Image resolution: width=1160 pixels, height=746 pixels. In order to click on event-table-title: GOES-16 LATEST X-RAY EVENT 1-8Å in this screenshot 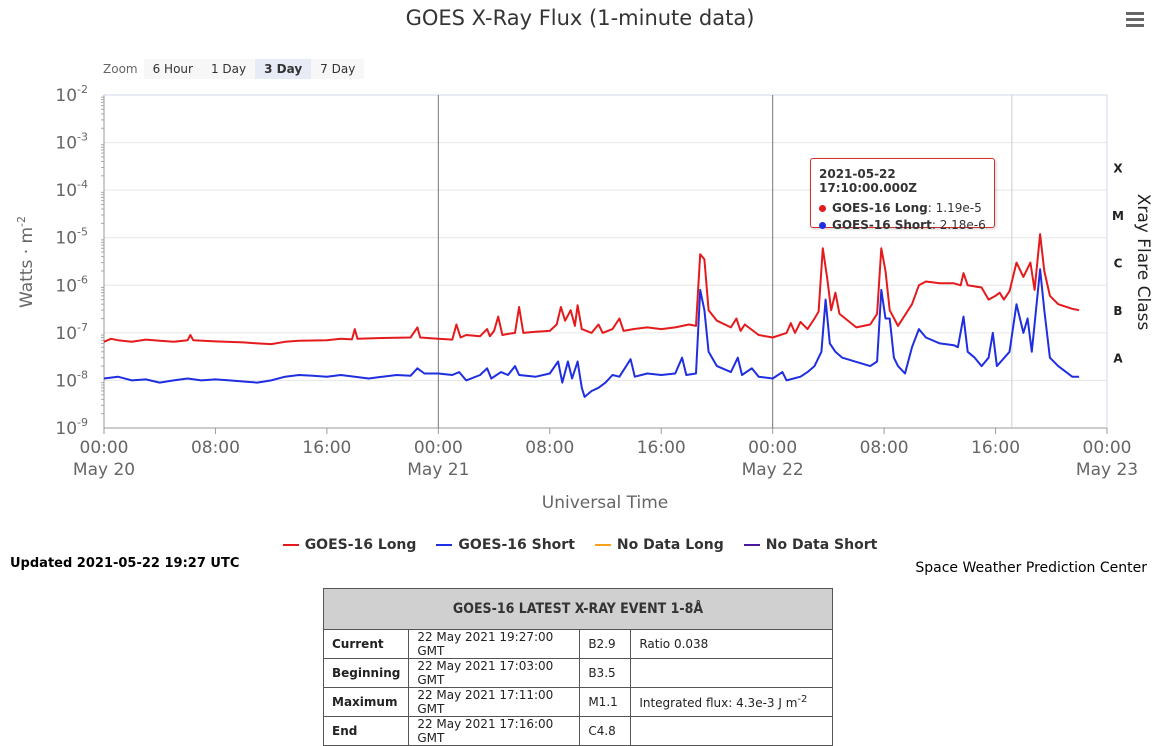, I will do `click(578, 609)`.